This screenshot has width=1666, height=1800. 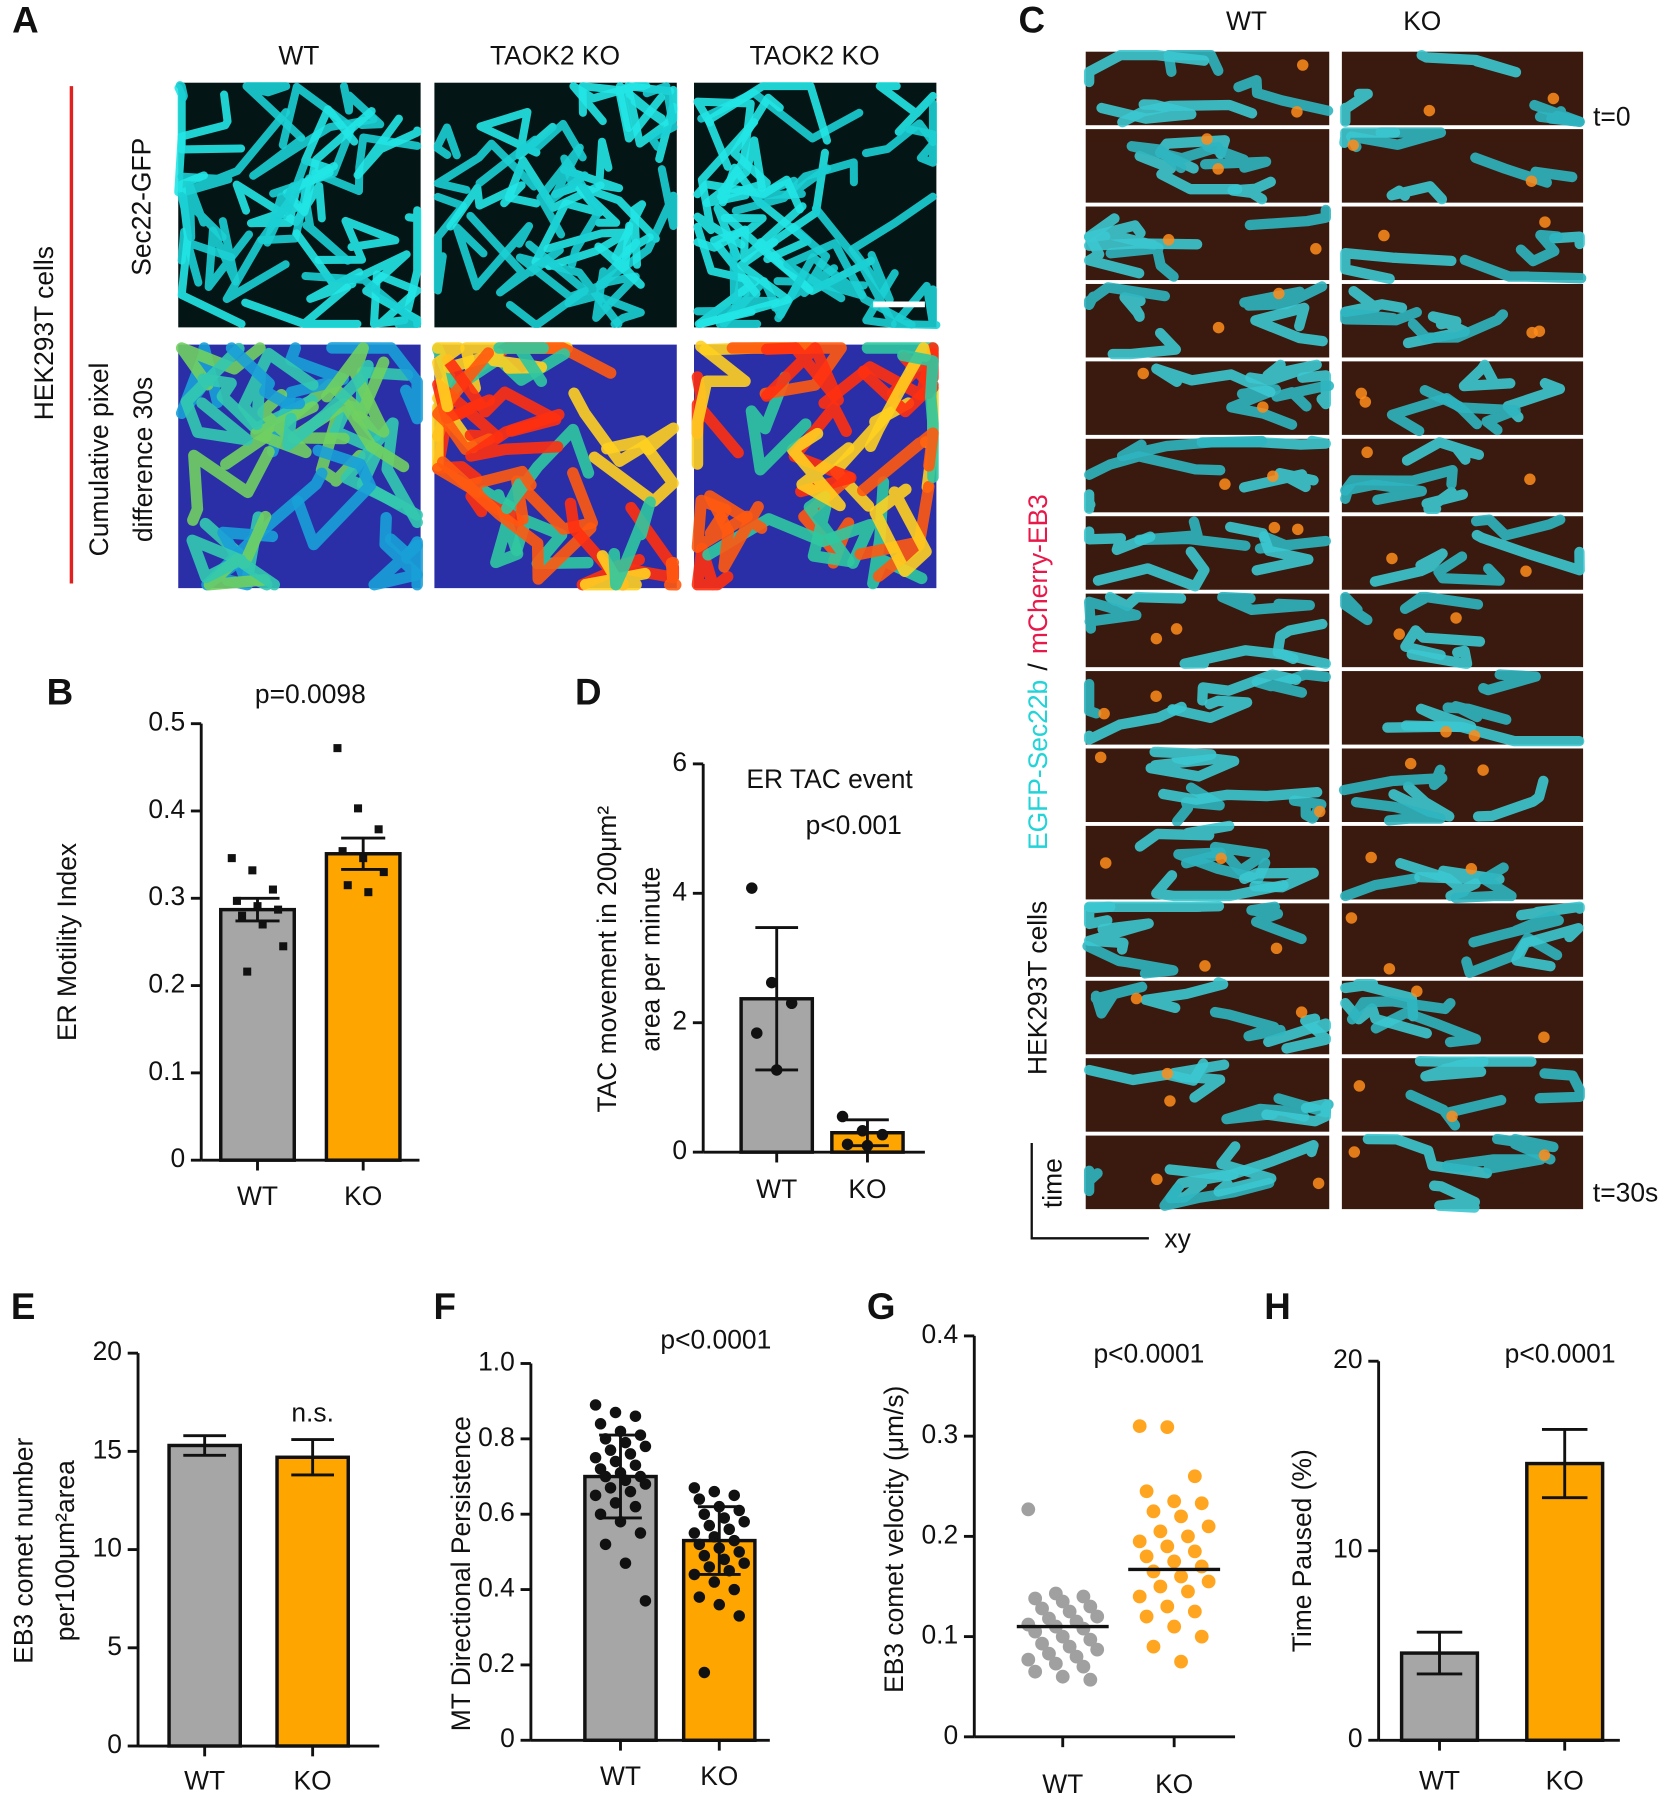 I want to click on row-label: HEK293T cells, so click(x=44, y=333).